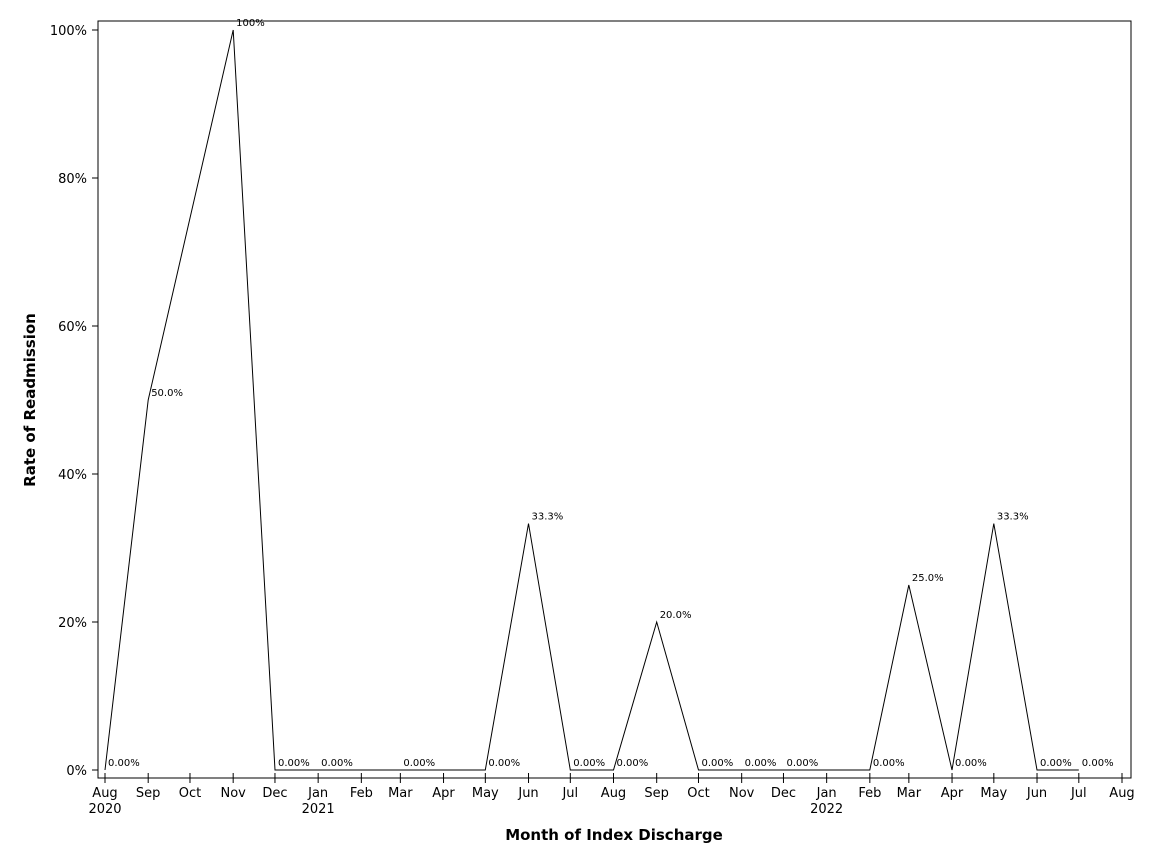 This screenshot has height=864, width=1152. What do you see at coordinates (614, 835) in the screenshot?
I see `x-axis-title: Month of Index Discharge` at bounding box center [614, 835].